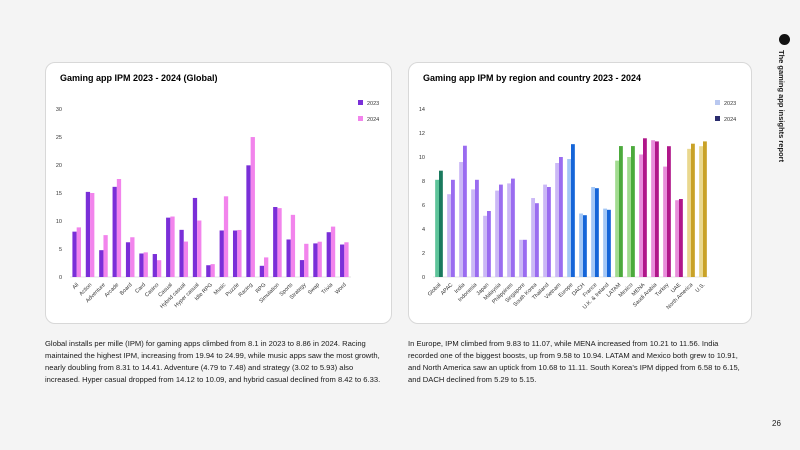 This screenshot has height=450, width=800. Describe the element at coordinates (314, 289) in the screenshot. I see `x-tick-label: Swap` at that location.